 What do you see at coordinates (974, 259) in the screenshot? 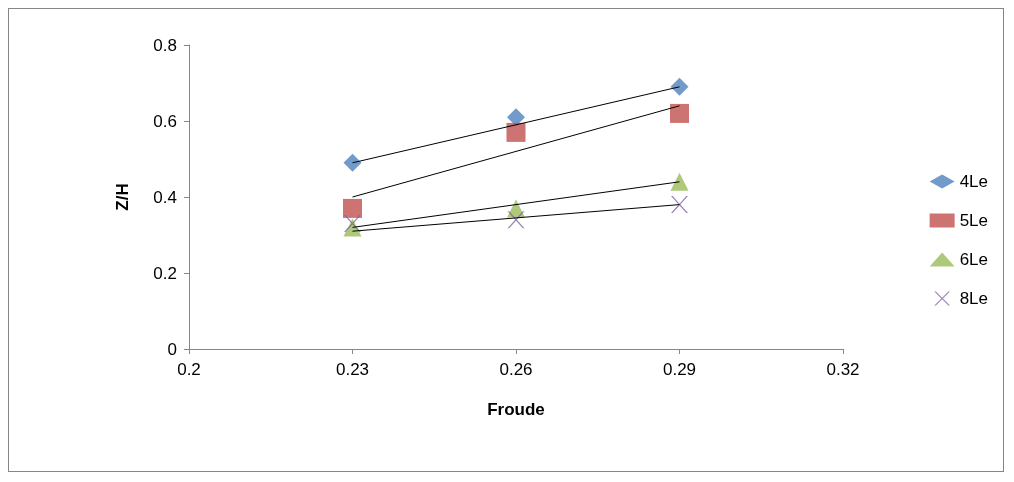
I see `legend-label: 6Le` at bounding box center [974, 259].